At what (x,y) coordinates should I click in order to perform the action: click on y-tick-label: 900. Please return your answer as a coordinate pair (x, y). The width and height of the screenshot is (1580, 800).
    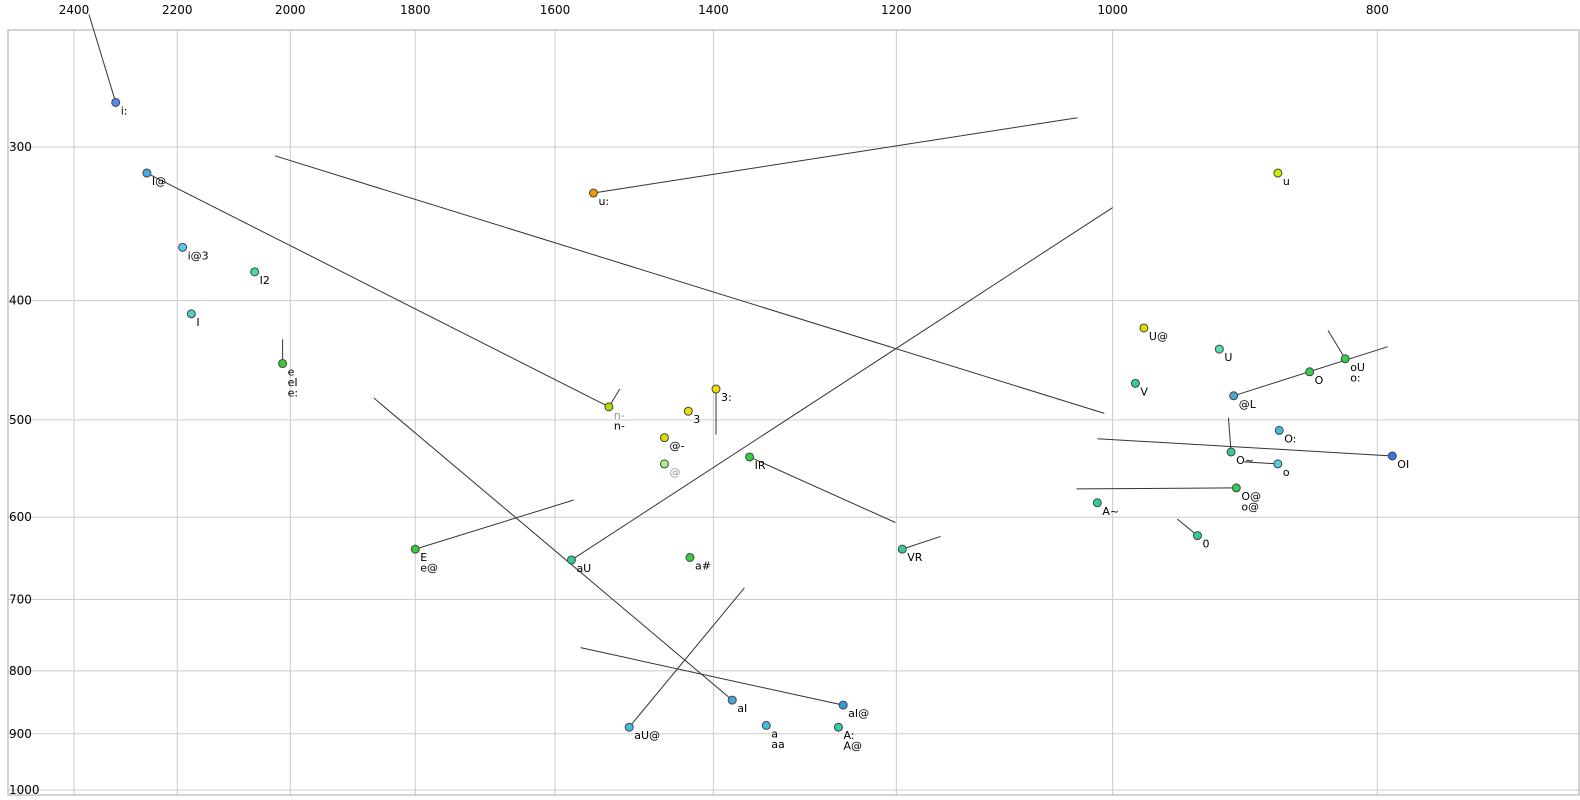
    Looking at the image, I should click on (20, 734).